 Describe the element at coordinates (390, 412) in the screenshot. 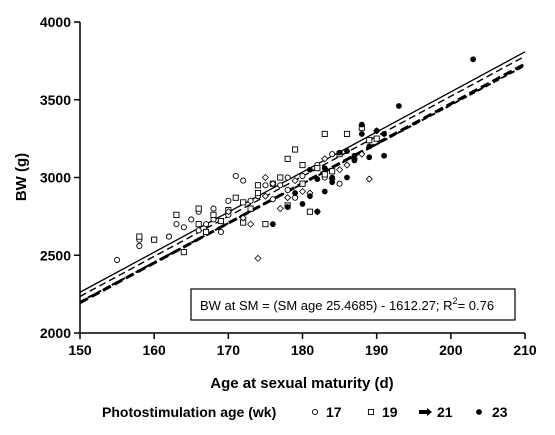

I see `legend-label-19: 19` at that location.